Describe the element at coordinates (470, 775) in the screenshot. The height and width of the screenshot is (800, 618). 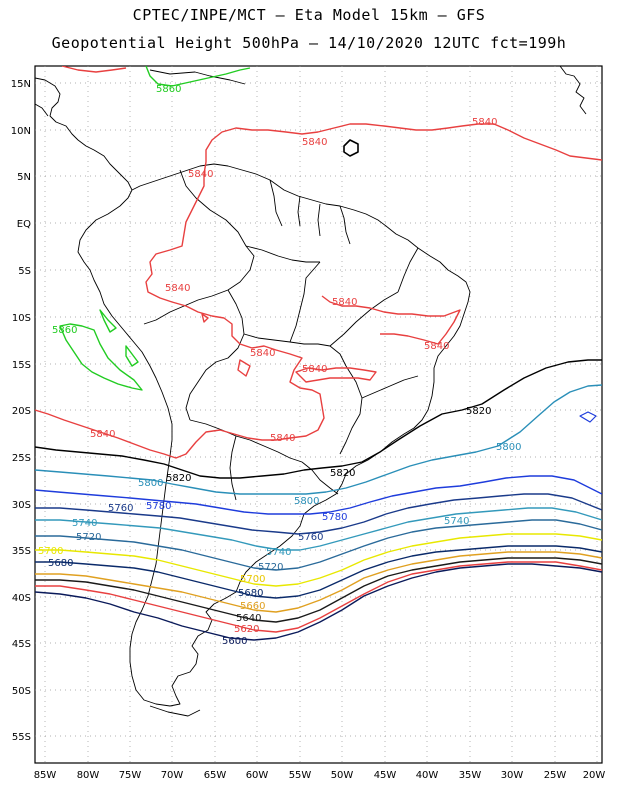
I see `lon-label: 35W` at that location.